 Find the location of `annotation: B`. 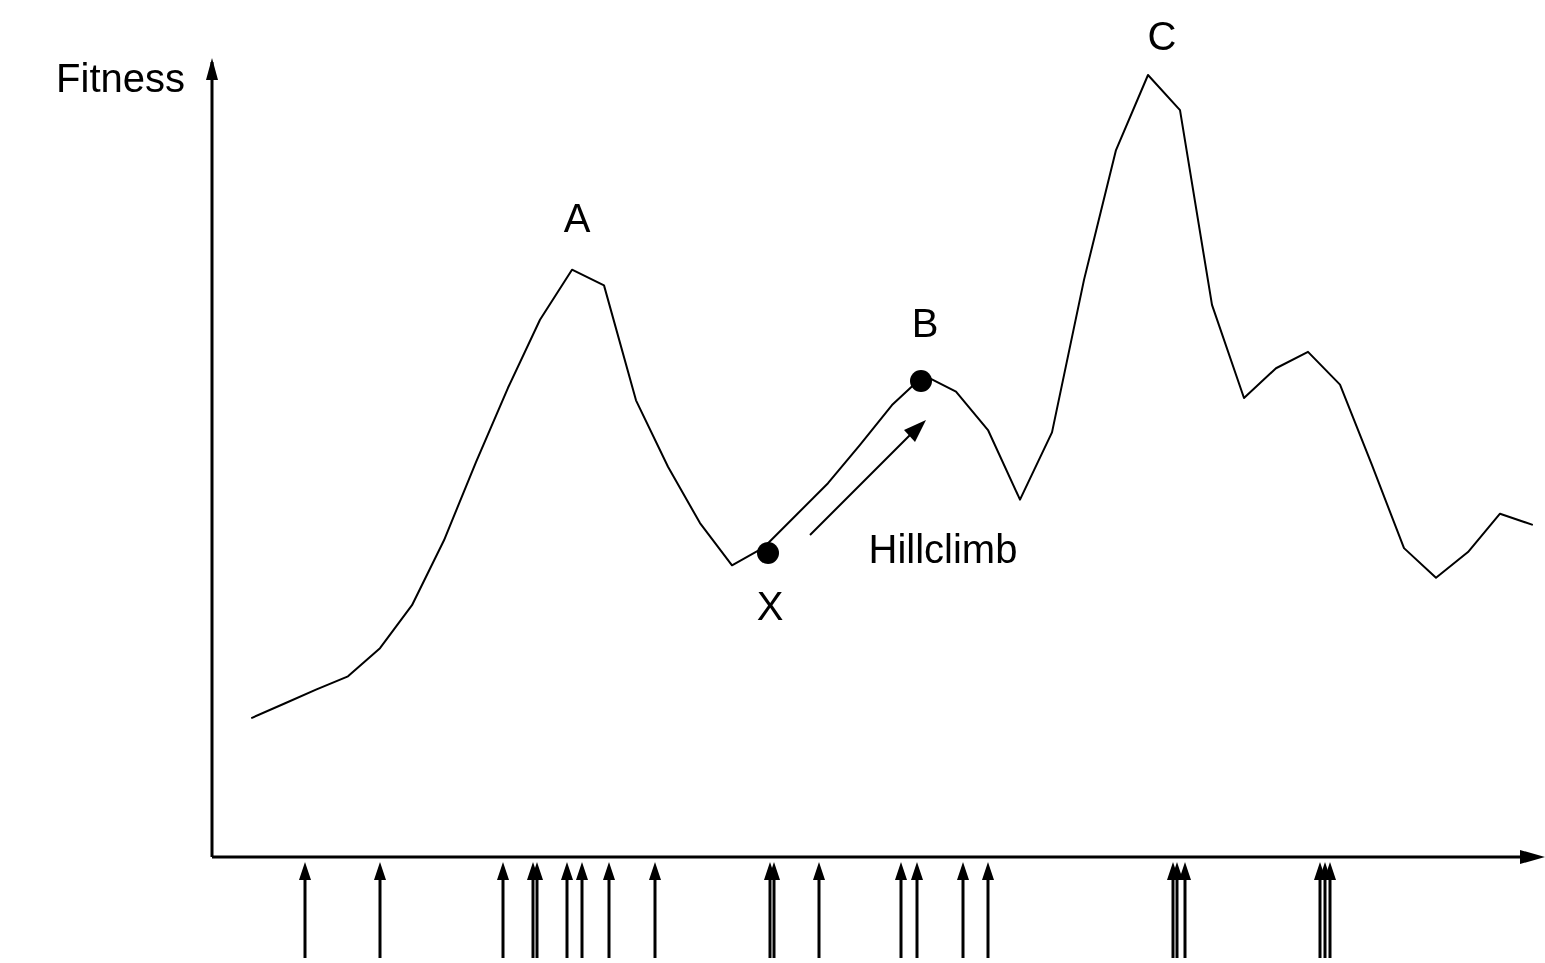

annotation: B is located at coordinates (925, 323).